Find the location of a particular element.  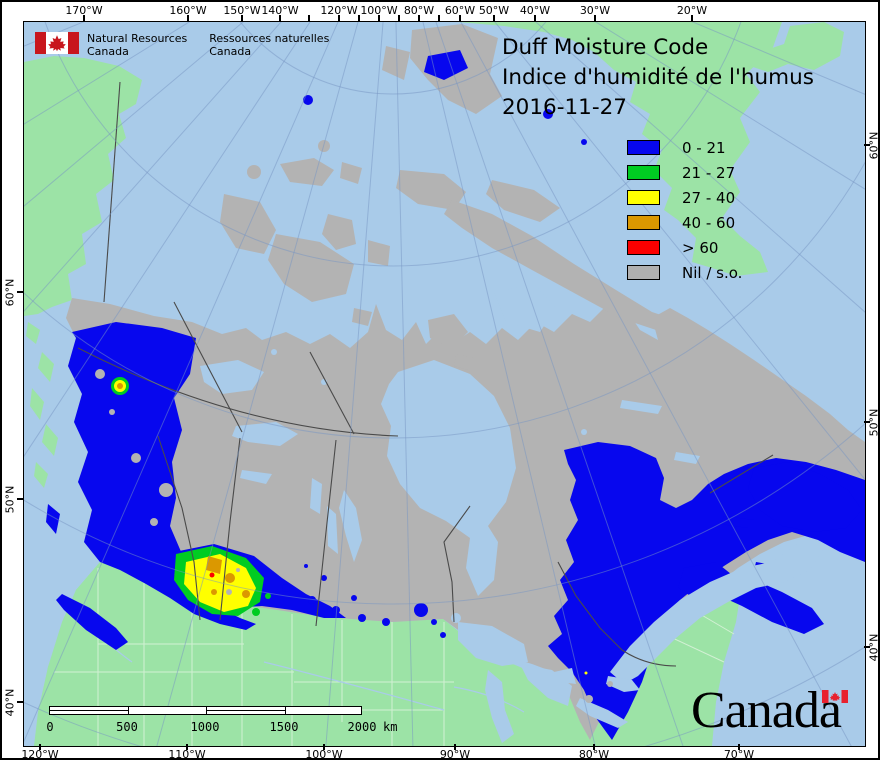

legend-swatch-nil is located at coordinates (643, 272).